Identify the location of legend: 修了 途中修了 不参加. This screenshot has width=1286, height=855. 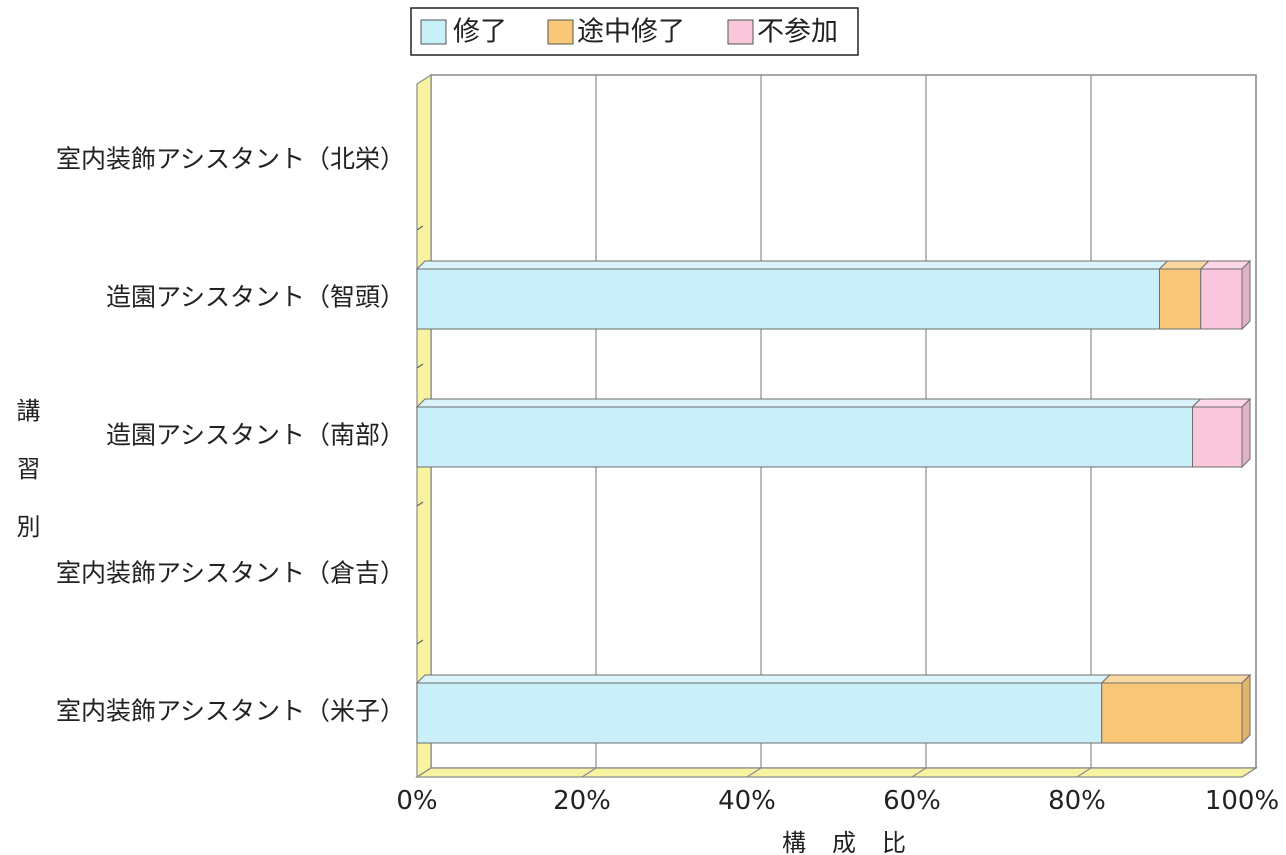
(634, 31).